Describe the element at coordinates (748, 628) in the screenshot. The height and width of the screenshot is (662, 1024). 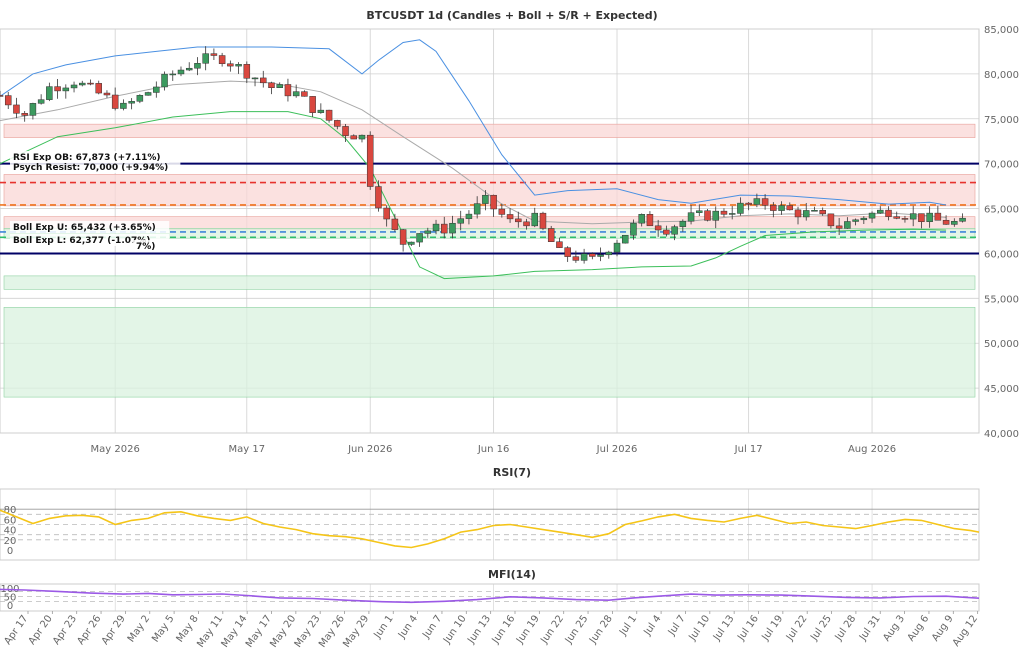
I see `mfi-xtick-label: Jul 16` at that location.